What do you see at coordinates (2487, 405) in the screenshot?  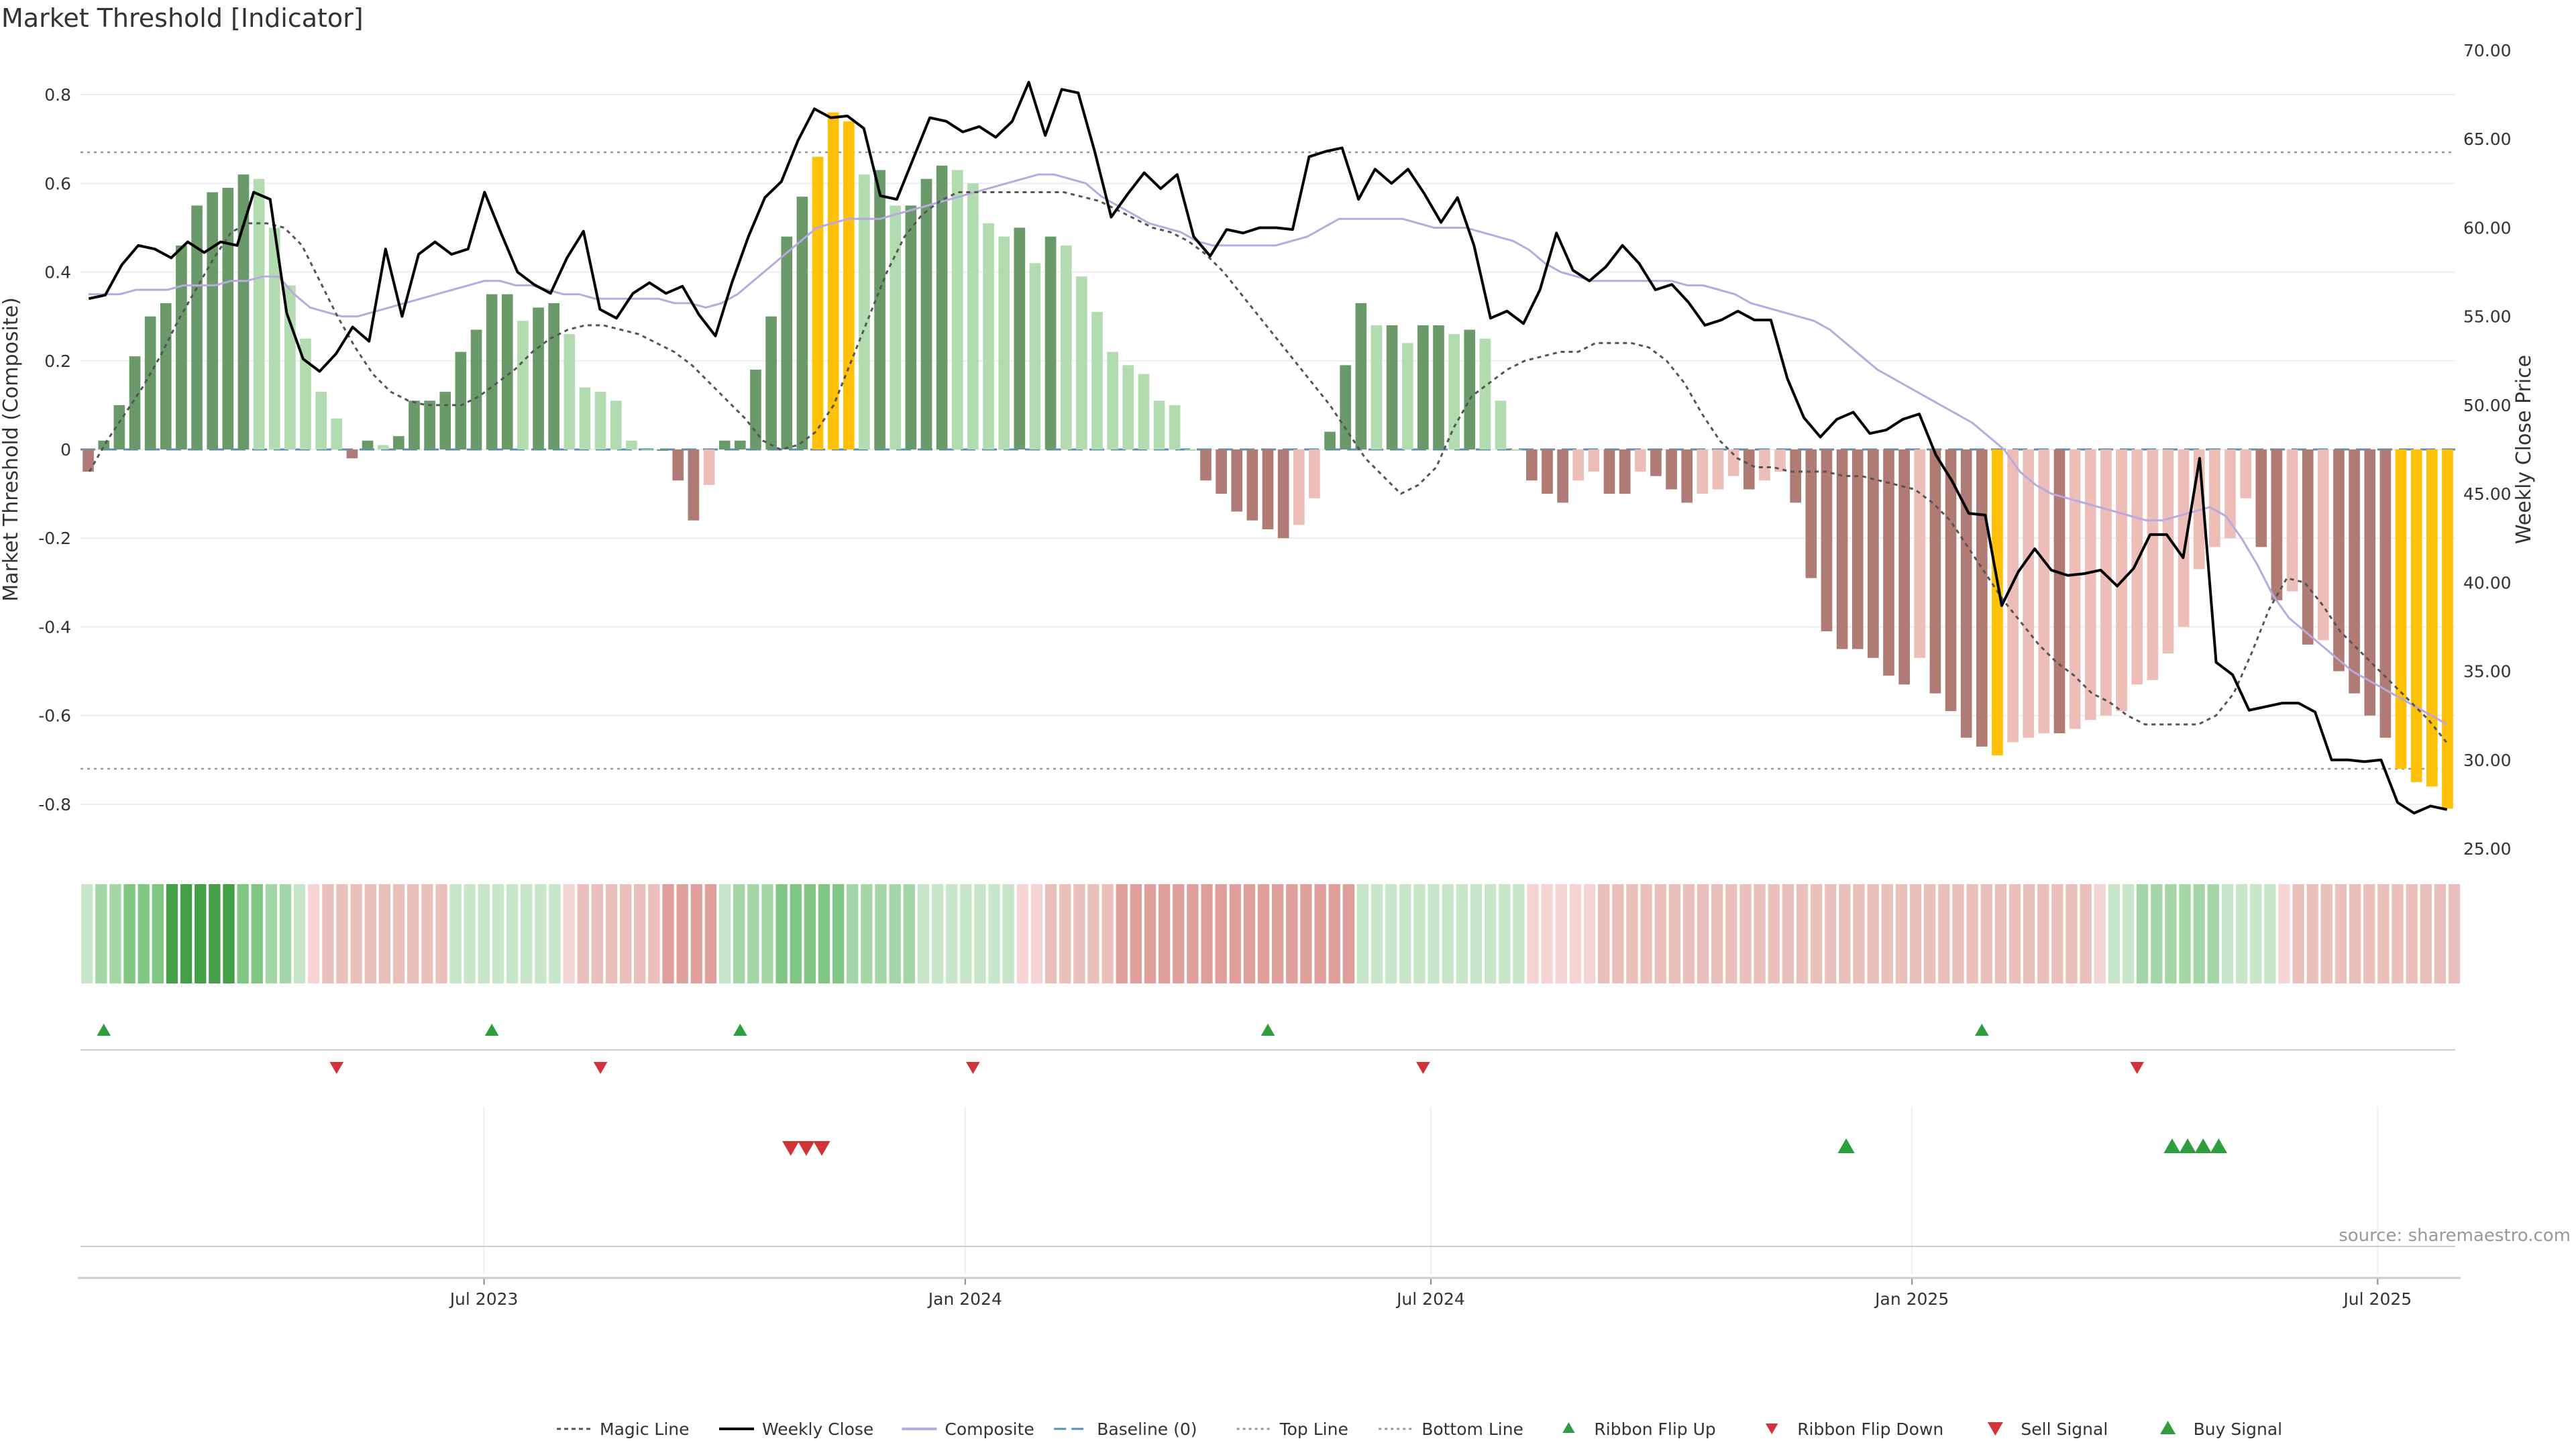 I see `right-tick-label: 50.00` at bounding box center [2487, 405].